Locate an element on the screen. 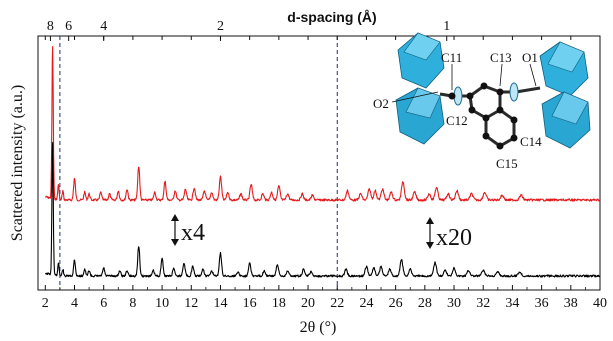 The image size is (613, 341). x20-annotation: x20 is located at coordinates (449, 234).